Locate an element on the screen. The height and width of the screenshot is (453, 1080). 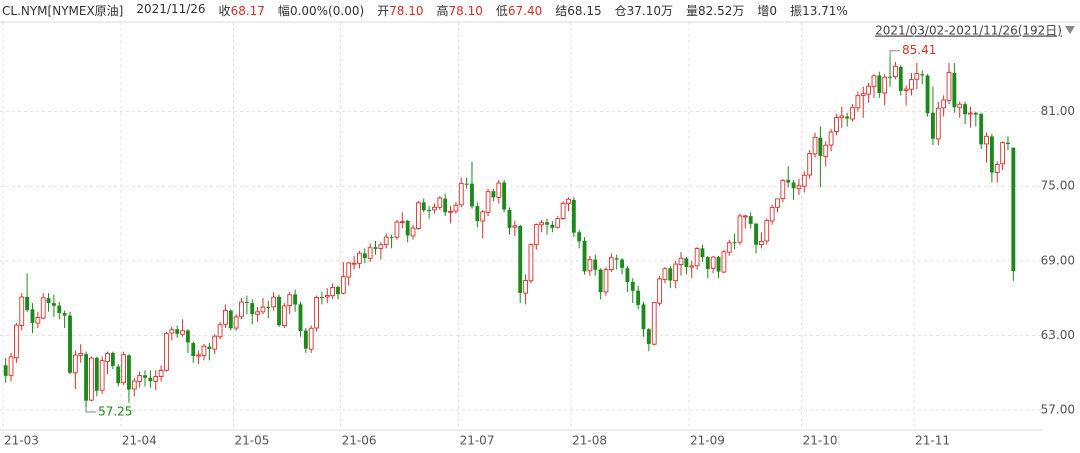
header-item-label: 收 is located at coordinates (224, 11).